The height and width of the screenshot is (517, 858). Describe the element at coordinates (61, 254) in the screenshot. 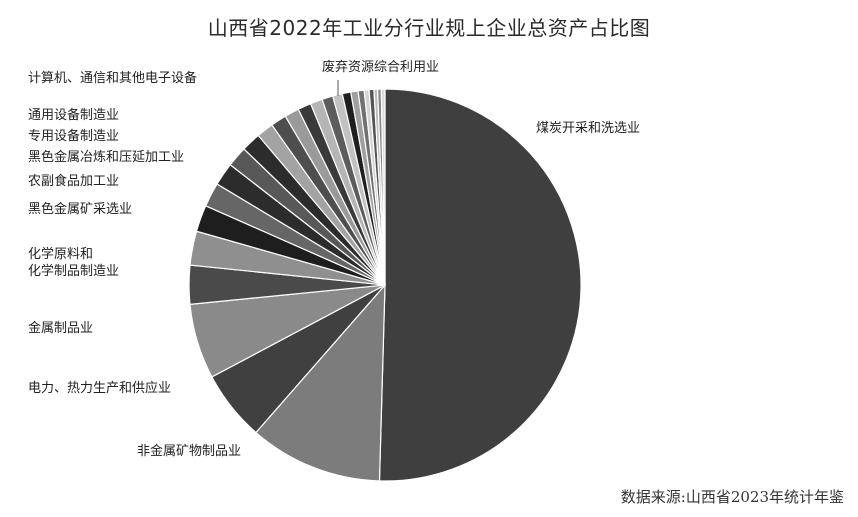

I see `slice-label-chemical-line1: 化学原料和` at that location.